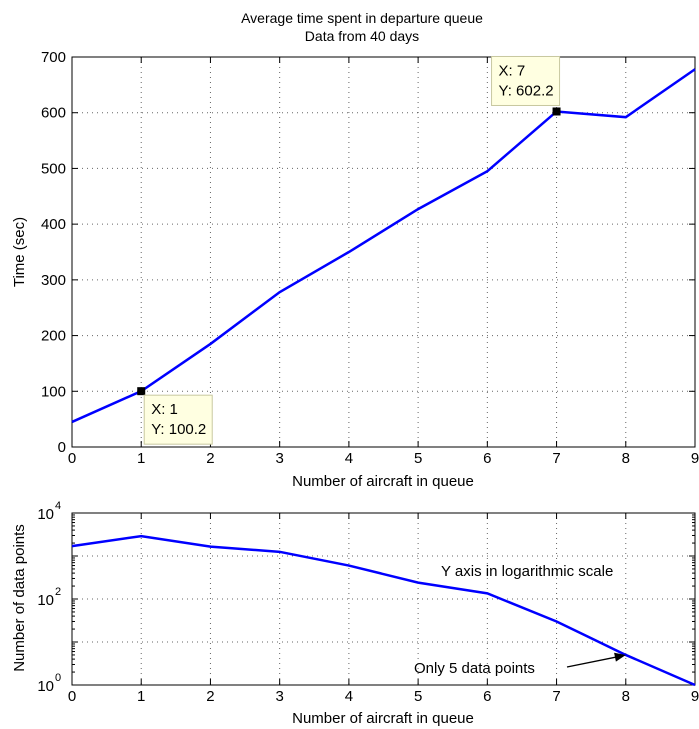 The width and height of the screenshot is (699, 729). What do you see at coordinates (72, 458) in the screenshot?
I see `top-x-tick-label: 0` at bounding box center [72, 458].